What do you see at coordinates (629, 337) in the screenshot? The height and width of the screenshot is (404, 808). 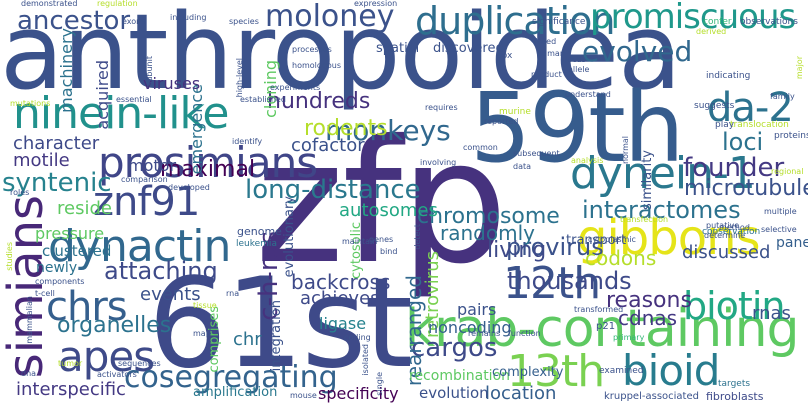 I see `word-primary: primary` at bounding box center [629, 337].